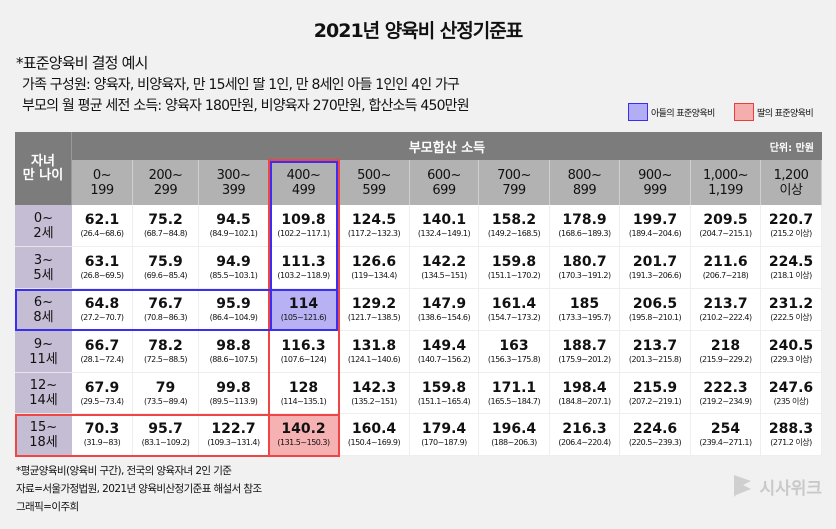  What do you see at coordinates (744, 112) in the screenshot?
I see `legend-swatch-red` at bounding box center [744, 112].